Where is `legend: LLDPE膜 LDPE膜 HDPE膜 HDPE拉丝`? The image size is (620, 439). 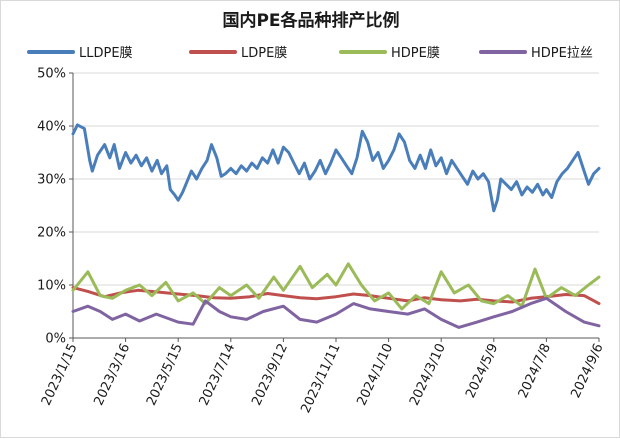 legend: LLDPE膜 LDPE膜 HDPE膜 HDPE拉丝 is located at coordinates (310, 53).